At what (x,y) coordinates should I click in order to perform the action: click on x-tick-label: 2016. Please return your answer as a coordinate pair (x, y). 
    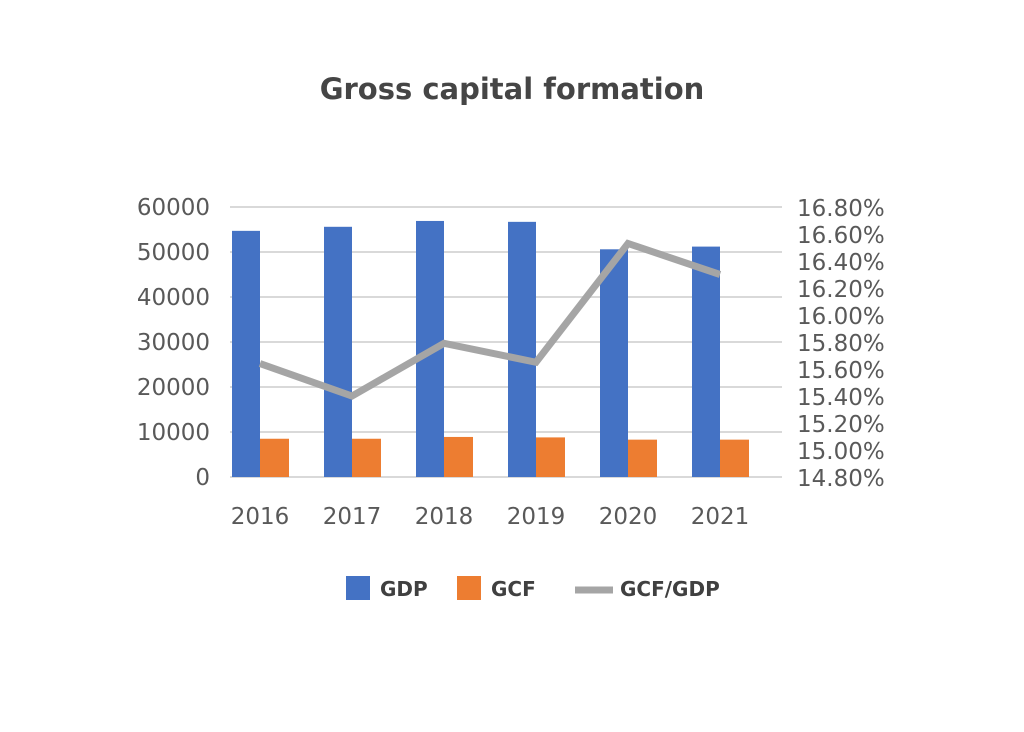
    Looking at the image, I should click on (260, 517).